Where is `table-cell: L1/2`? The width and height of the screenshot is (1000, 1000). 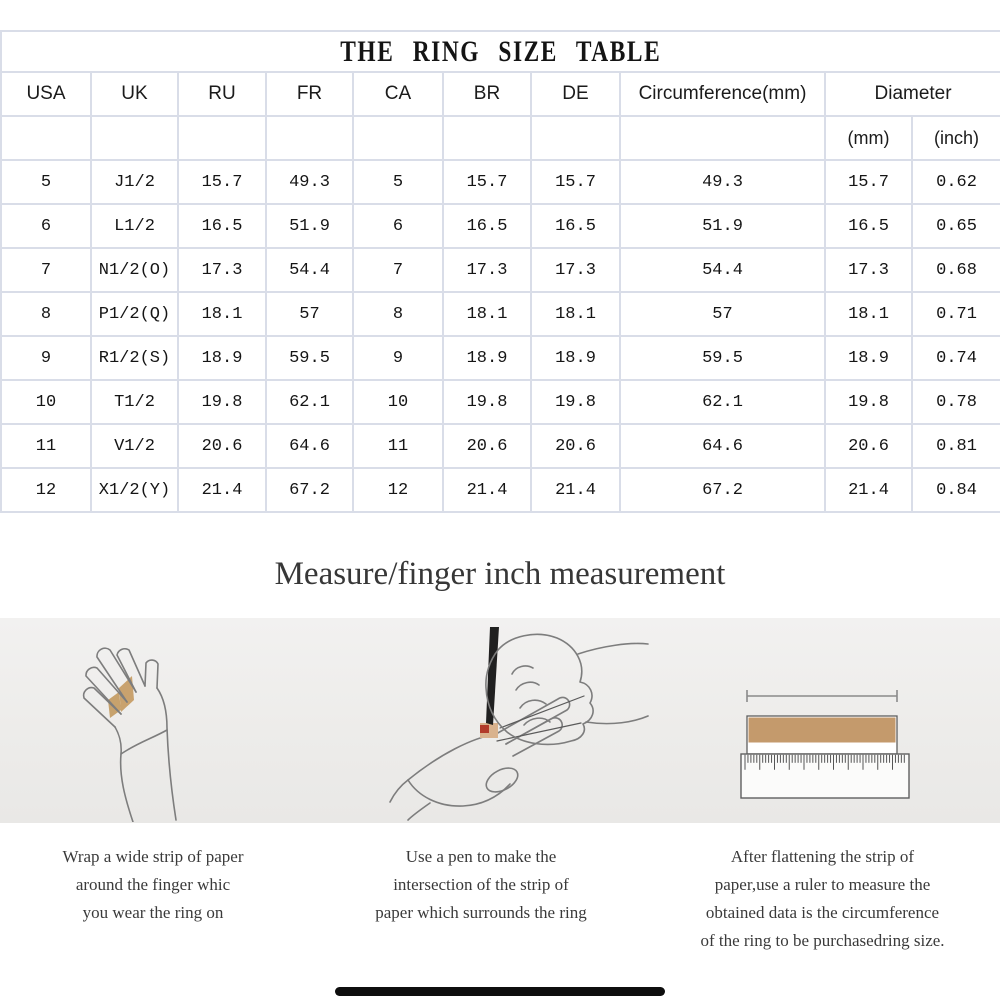 table-cell: L1/2 is located at coordinates (134, 226).